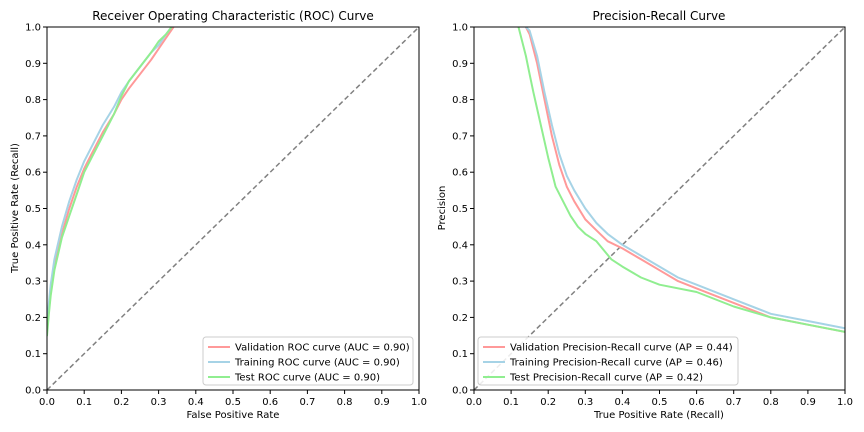  What do you see at coordinates (460, 100) in the screenshot?
I see `pr-y-tick-label: 0.8` at bounding box center [460, 100].